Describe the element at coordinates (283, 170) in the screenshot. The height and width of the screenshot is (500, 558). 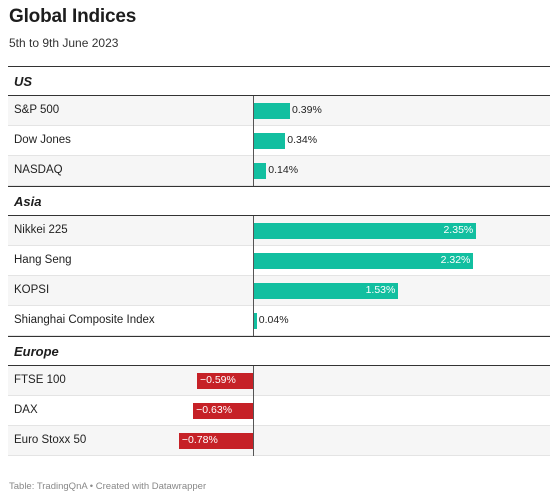
I see `value-label: 0.14%` at that location.